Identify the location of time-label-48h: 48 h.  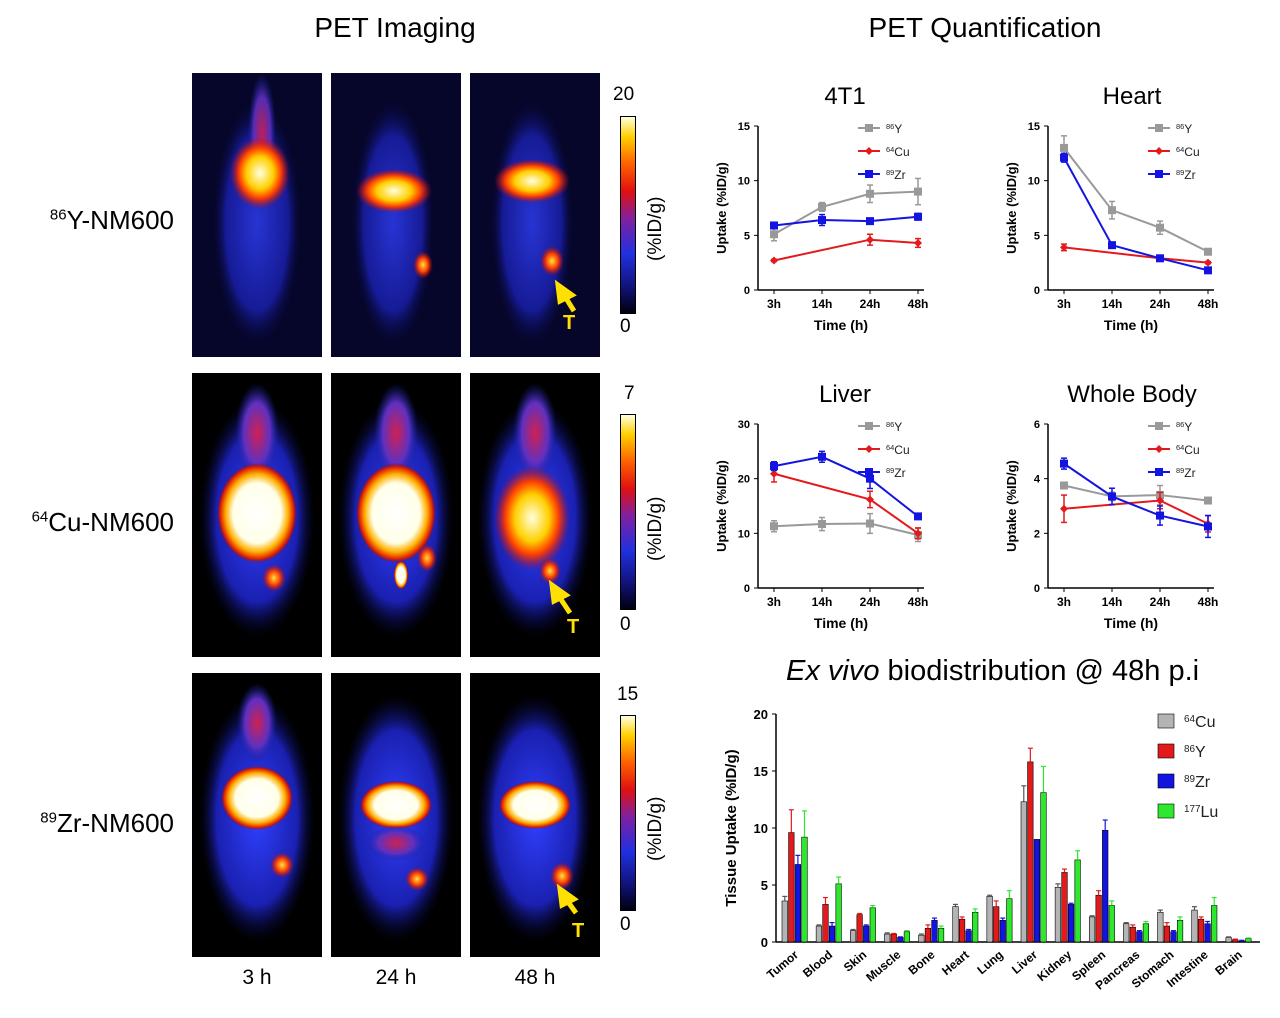
(535, 977).